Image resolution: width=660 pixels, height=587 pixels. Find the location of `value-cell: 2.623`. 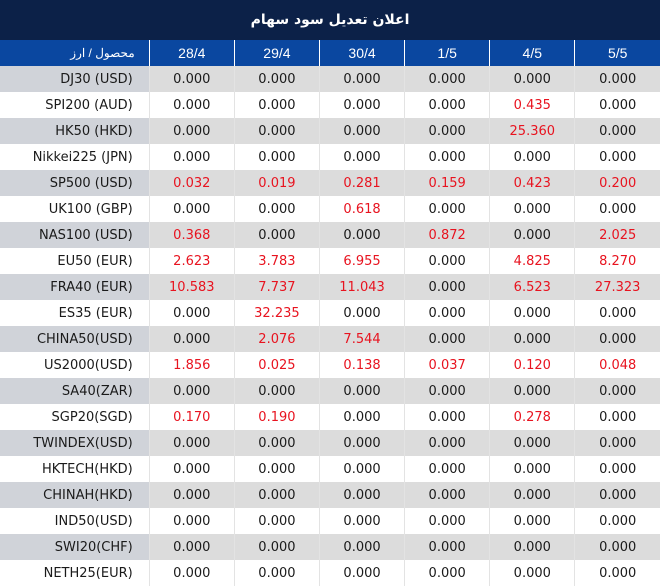

value-cell: 2.623 is located at coordinates (191, 261).